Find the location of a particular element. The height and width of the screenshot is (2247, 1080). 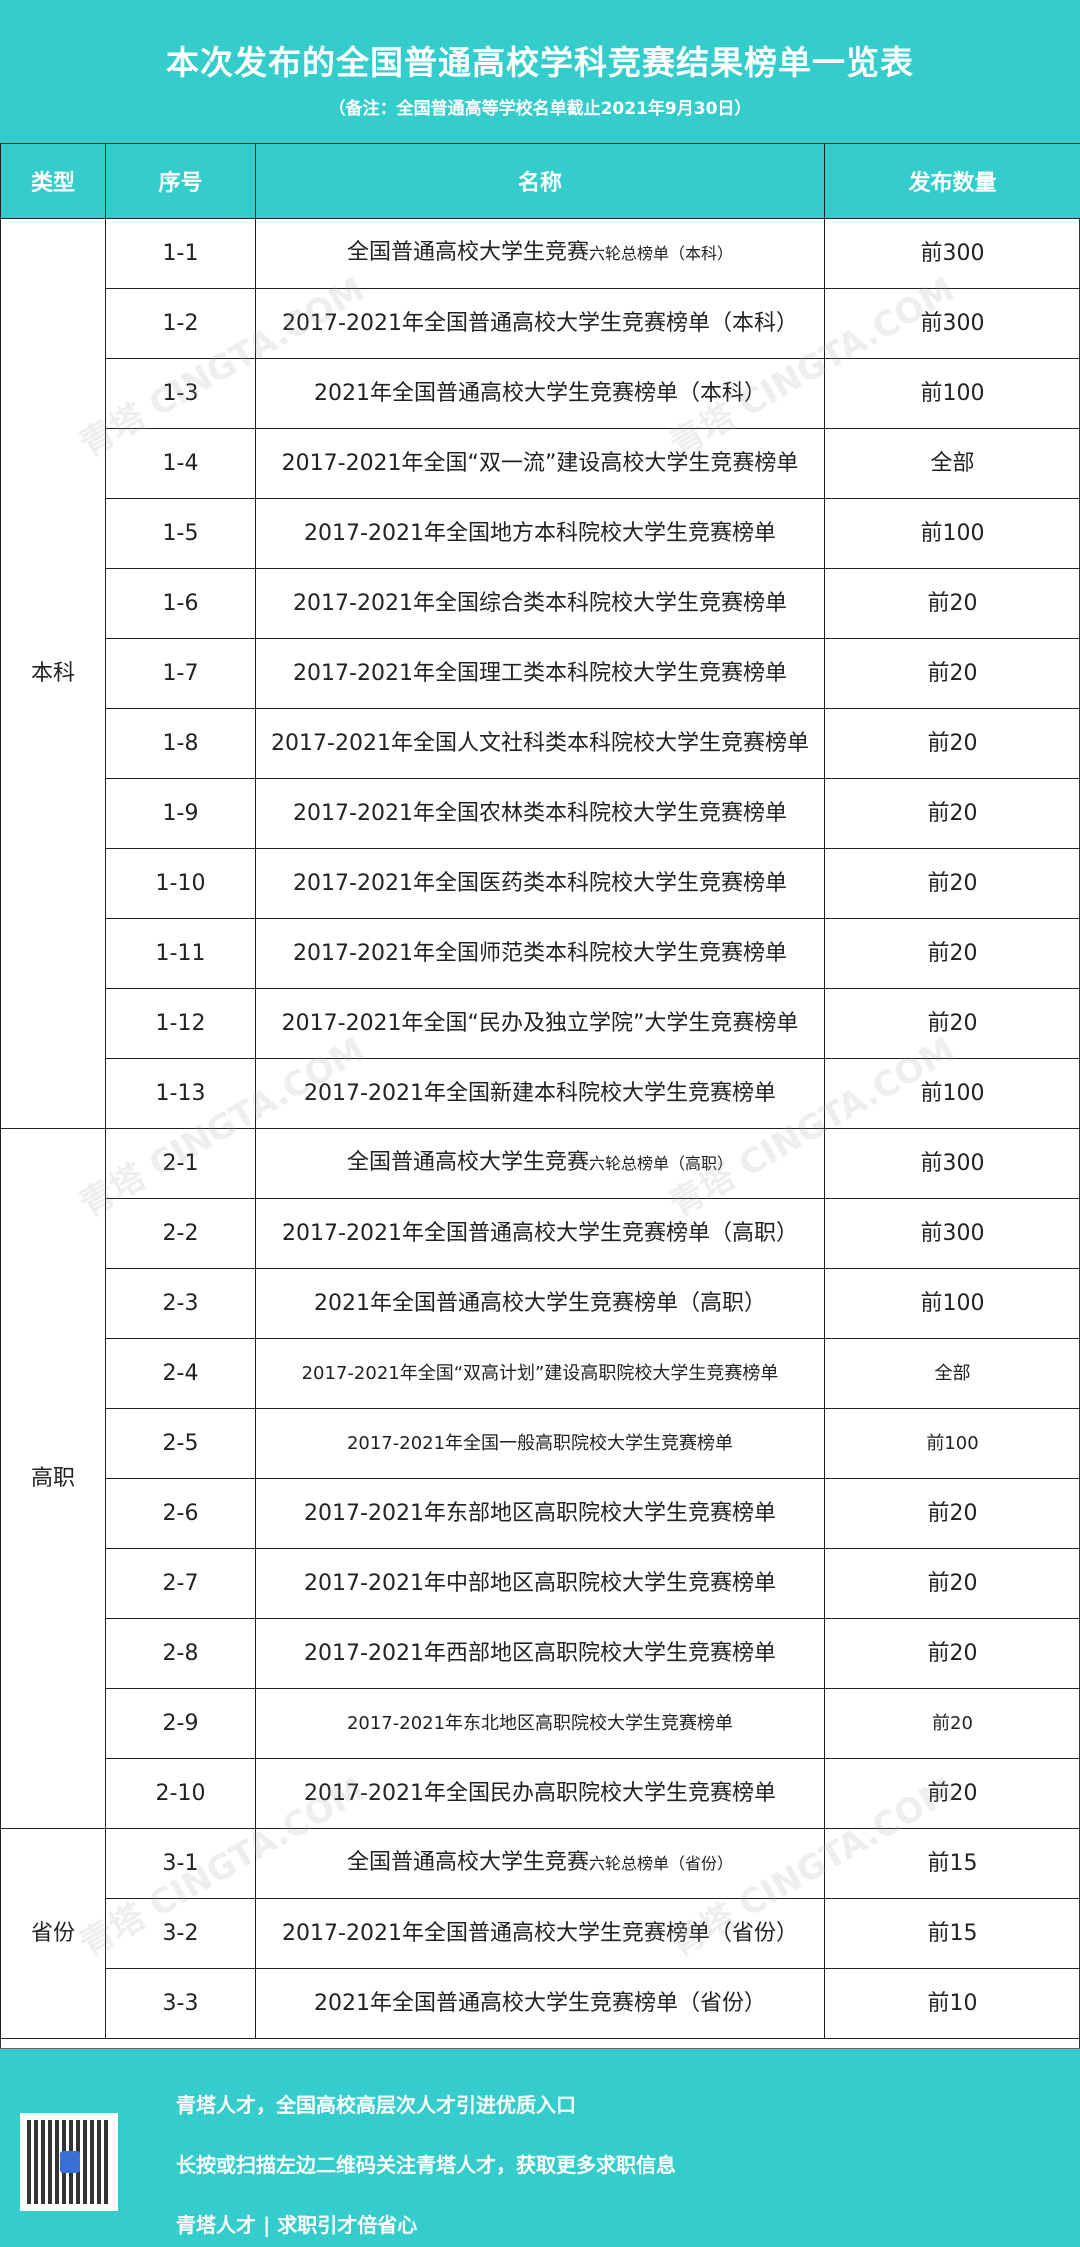

table-row: 2-9 2017-2021年东北地区高职院校大学生竞赛榜单 前20 is located at coordinates (540, 1724).